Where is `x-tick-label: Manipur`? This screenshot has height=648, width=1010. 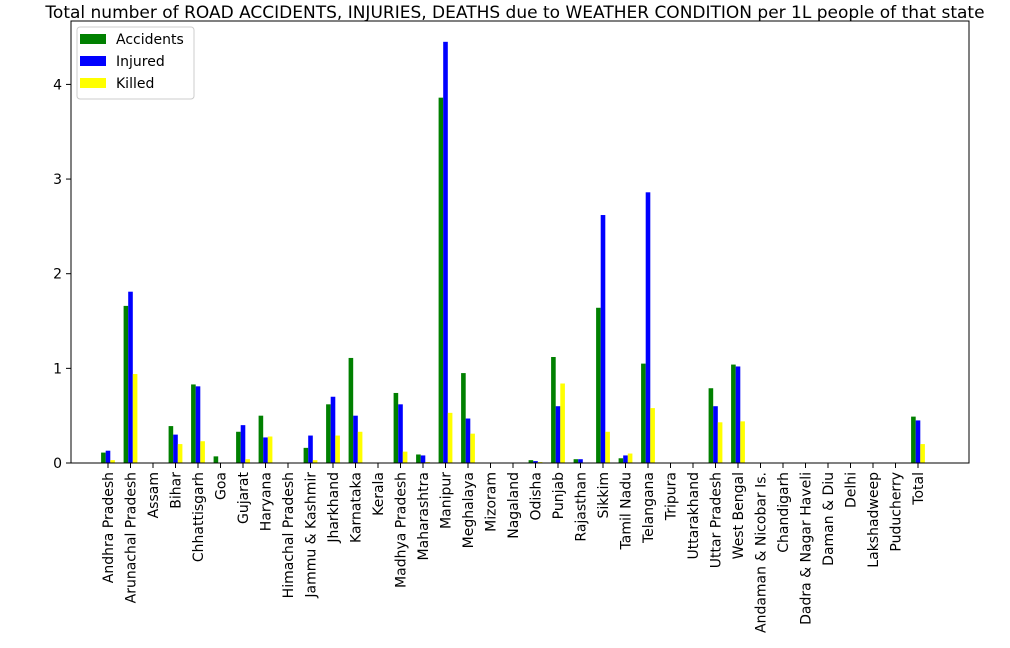
x-tick-label: Manipur is located at coordinates (447, 500).